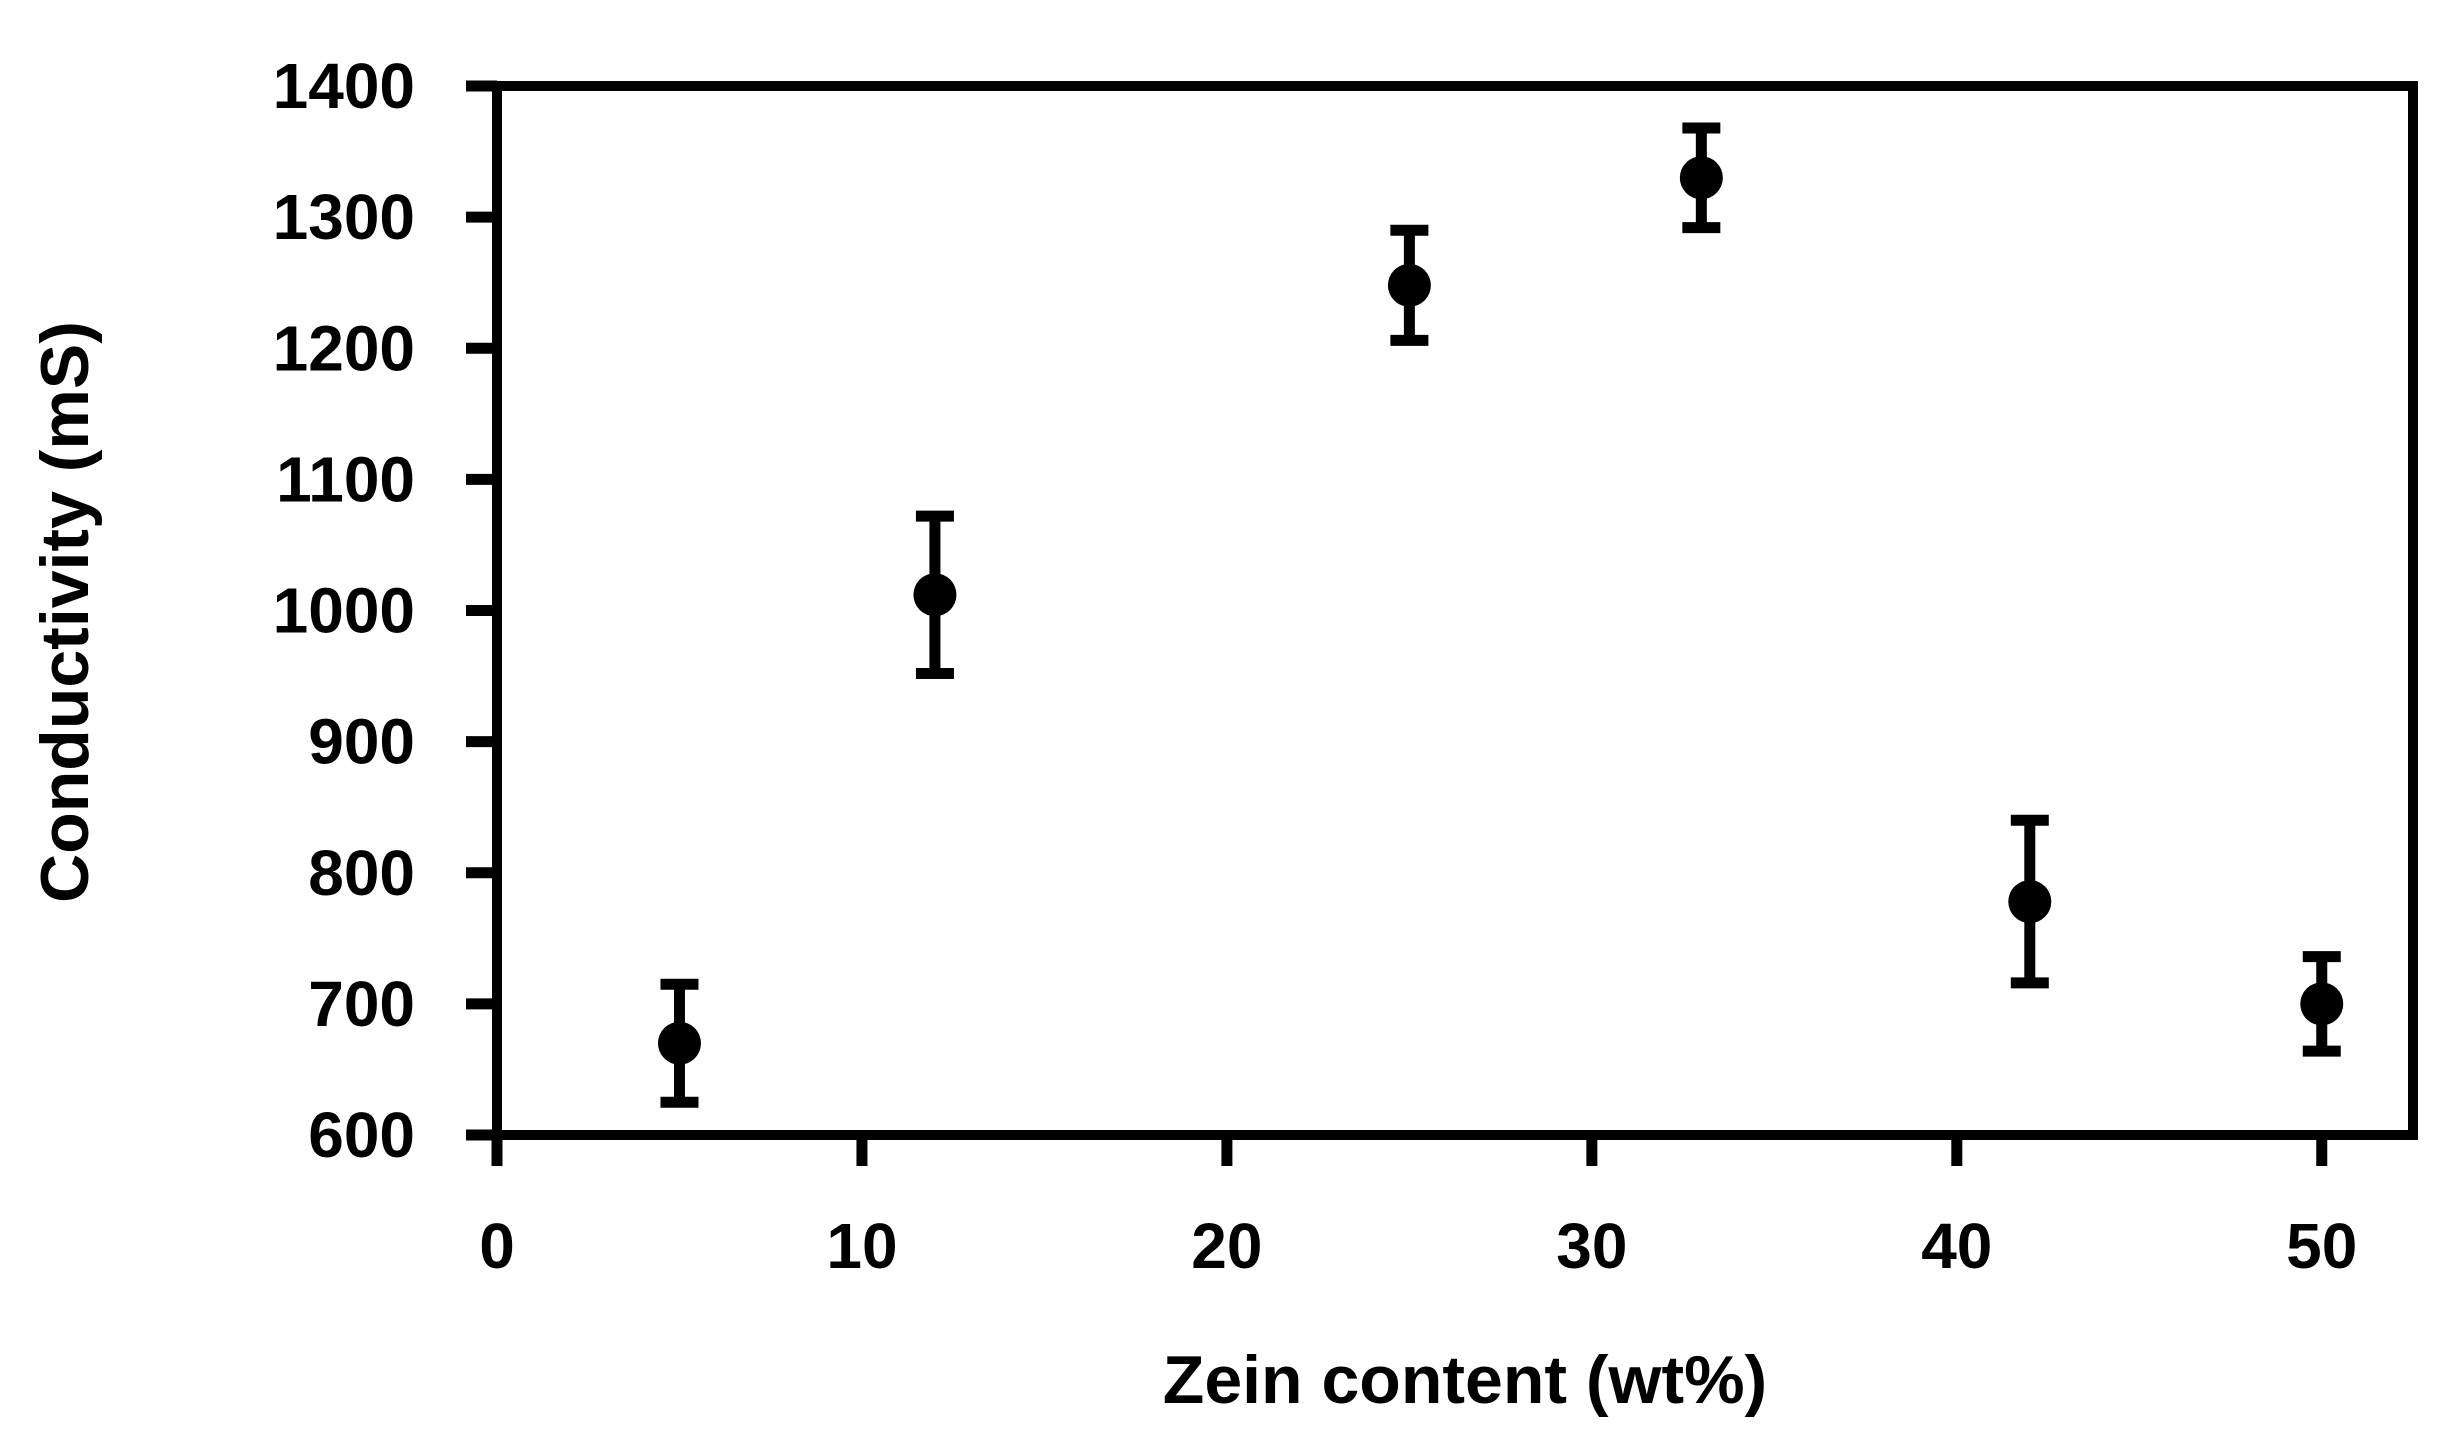  Describe the element at coordinates (344, 217) in the screenshot. I see `y-tick-label: 1300` at that location.